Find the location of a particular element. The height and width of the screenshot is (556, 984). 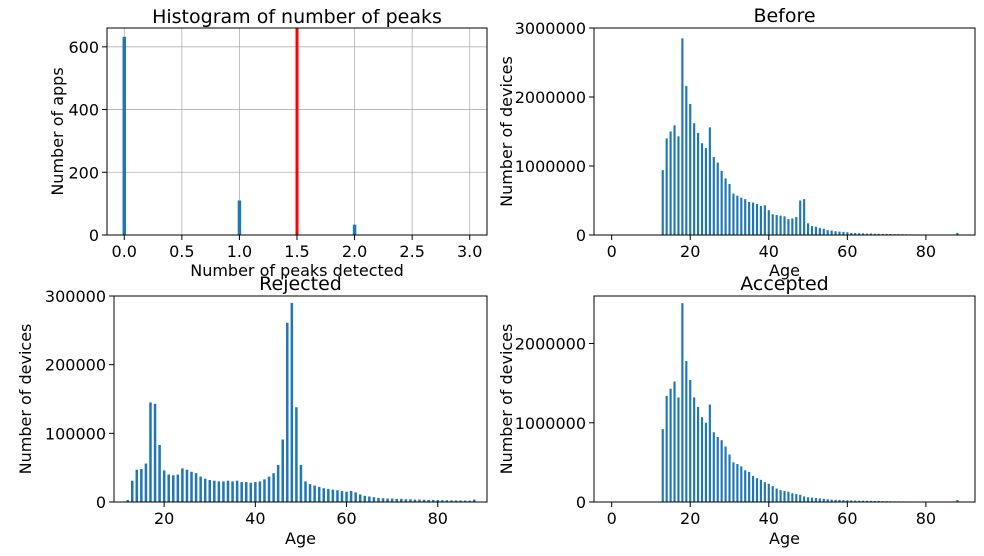

chart-title: Before is located at coordinates (784, 16).